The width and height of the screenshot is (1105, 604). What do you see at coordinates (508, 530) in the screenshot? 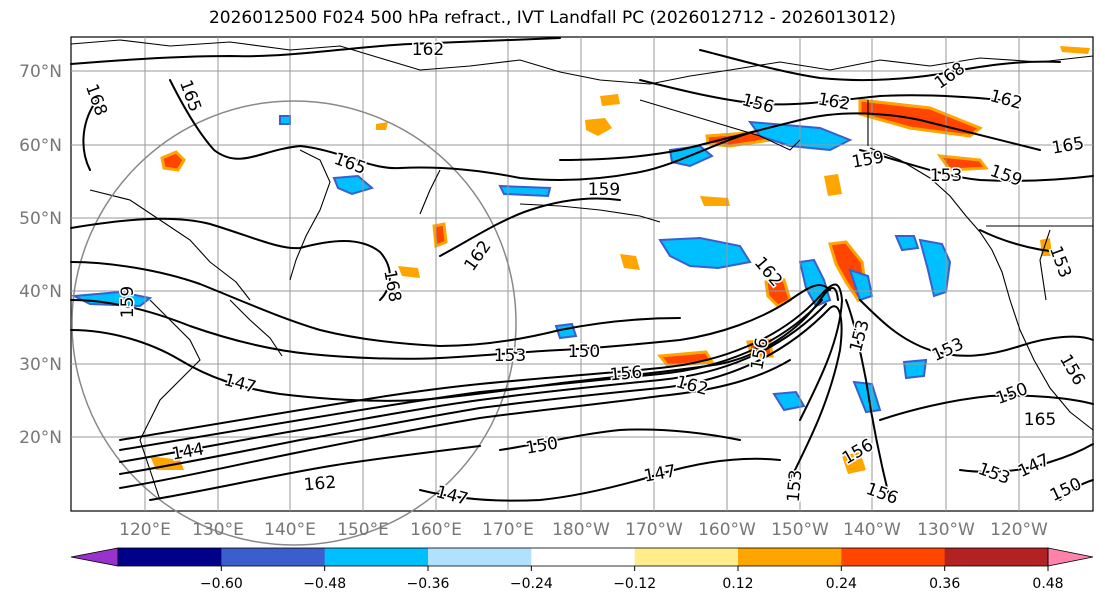
I see `lon-label: 170°E` at bounding box center [508, 530].